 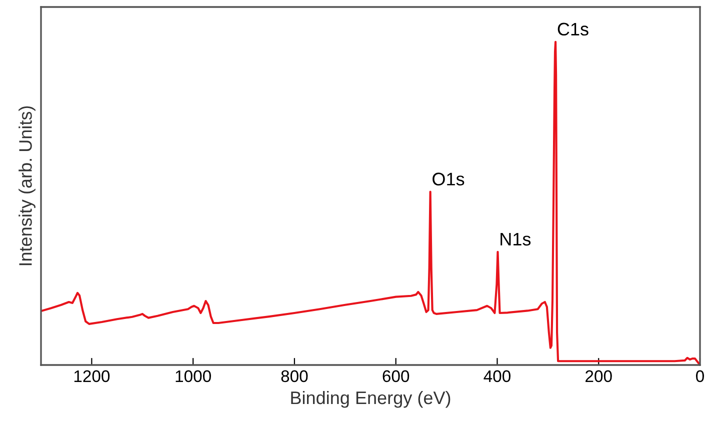 I want to click on y-axis-title: Intensity (arb. Units), so click(x=27, y=186).